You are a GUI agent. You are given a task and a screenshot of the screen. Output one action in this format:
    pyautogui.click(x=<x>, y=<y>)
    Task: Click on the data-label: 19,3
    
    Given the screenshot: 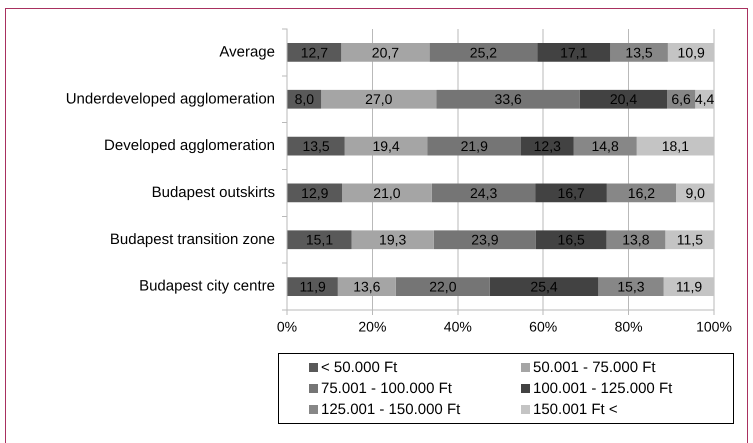 What is the action you would take?
    pyautogui.click(x=393, y=240)
    